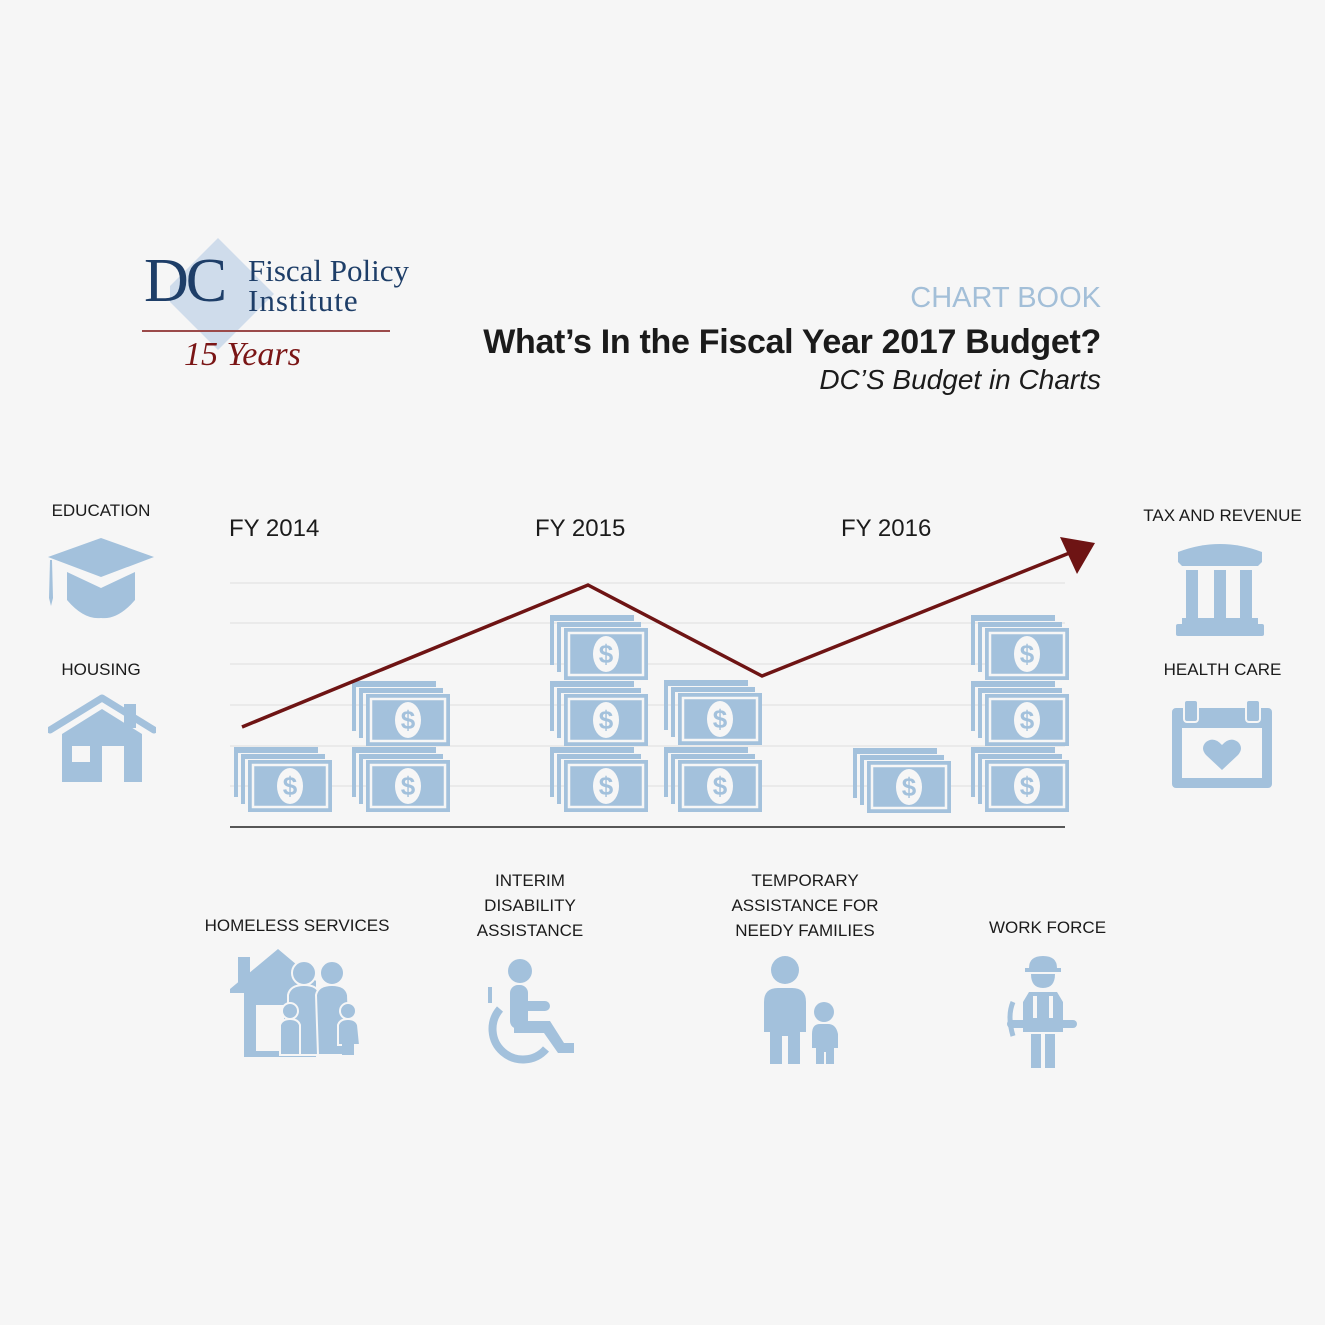 Image resolution: width=1325 pixels, height=1325 pixels. I want to click on logo-anniversary: 15 Years, so click(242, 354).